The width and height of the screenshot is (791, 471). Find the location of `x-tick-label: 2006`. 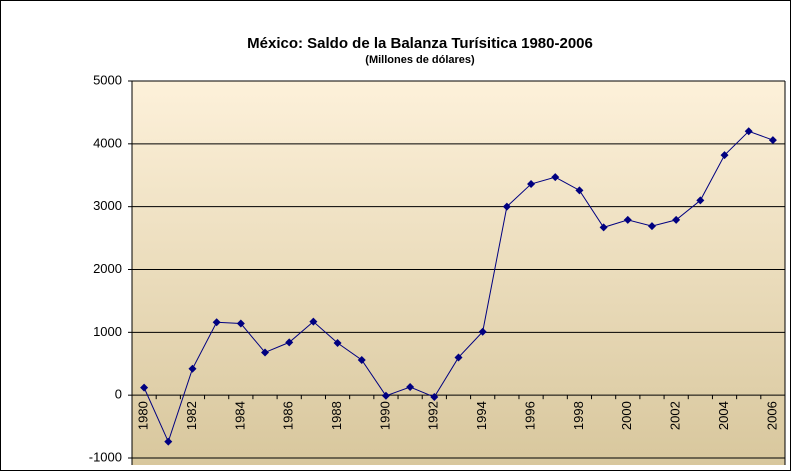

x-tick-label: 2006 is located at coordinates (771, 415).